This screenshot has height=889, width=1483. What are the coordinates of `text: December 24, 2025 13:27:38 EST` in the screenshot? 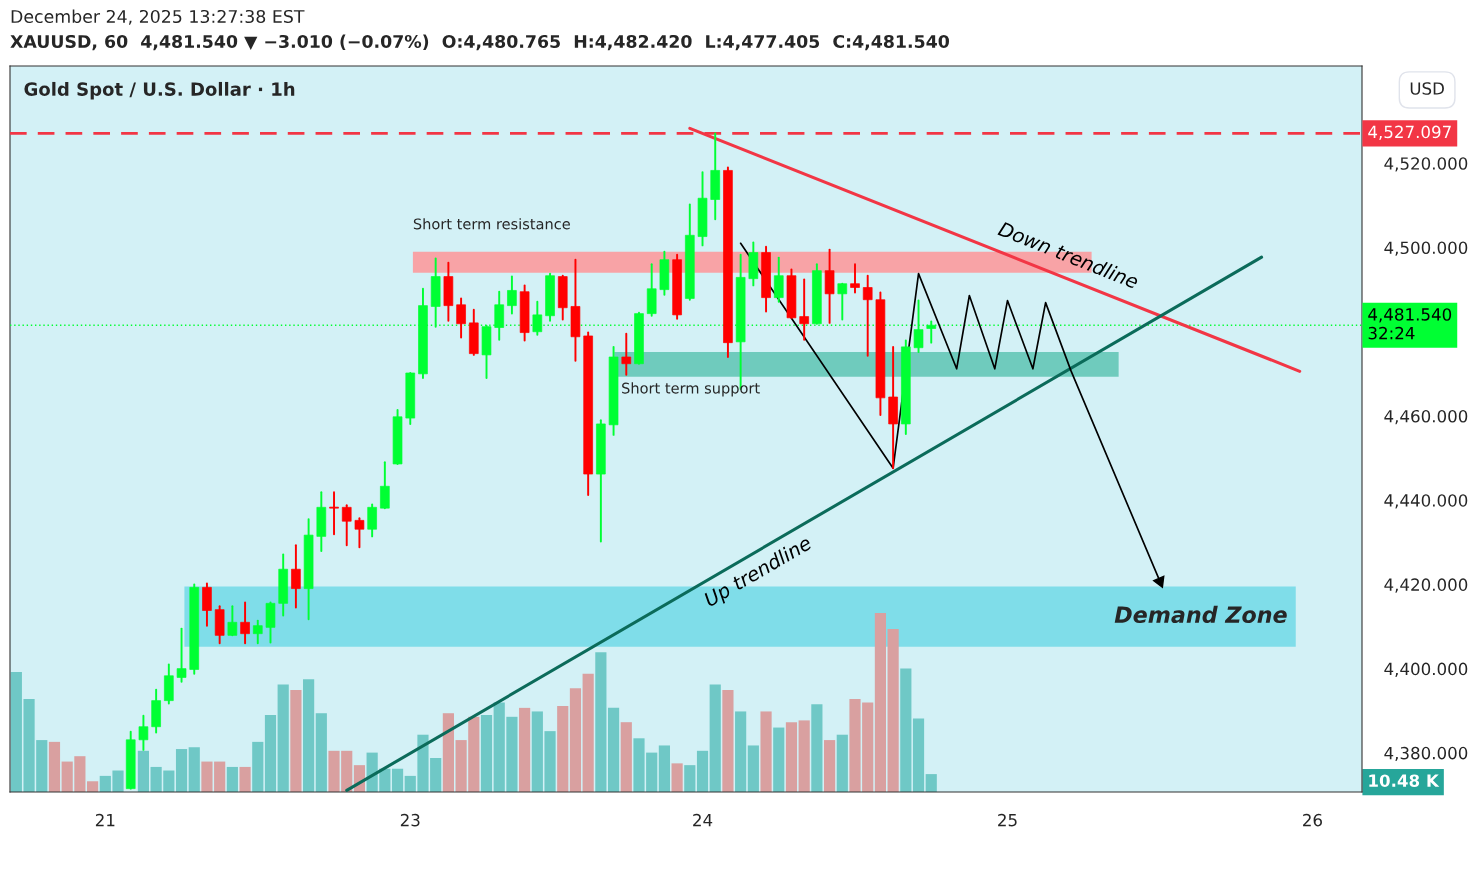 It's located at (158, 17).